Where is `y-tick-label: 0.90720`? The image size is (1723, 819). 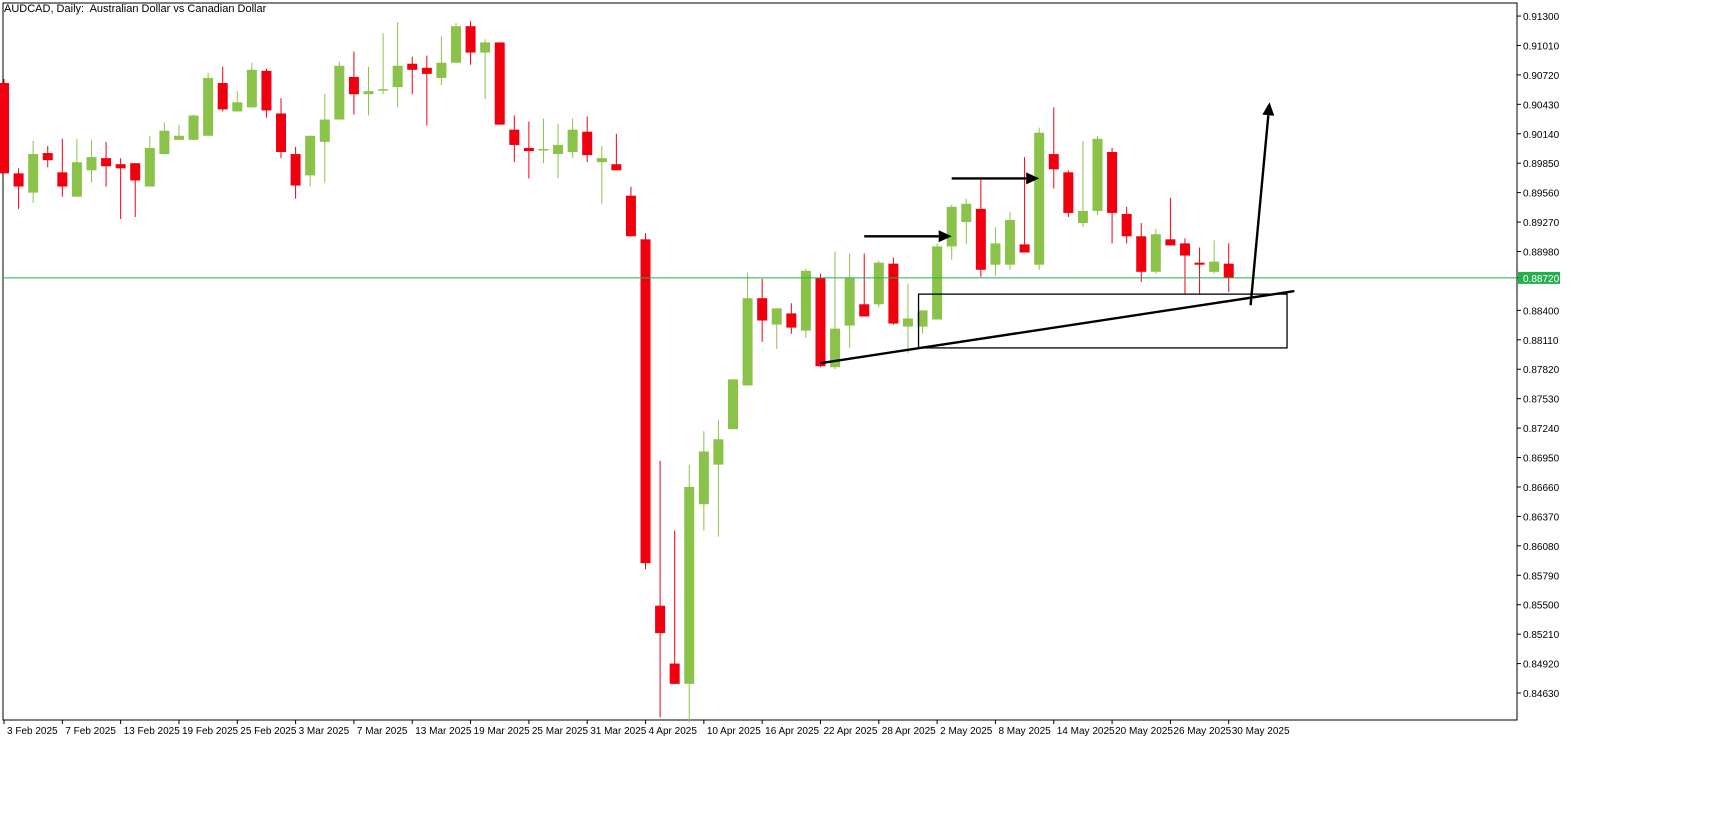 y-tick-label: 0.90720 is located at coordinates (1541, 76).